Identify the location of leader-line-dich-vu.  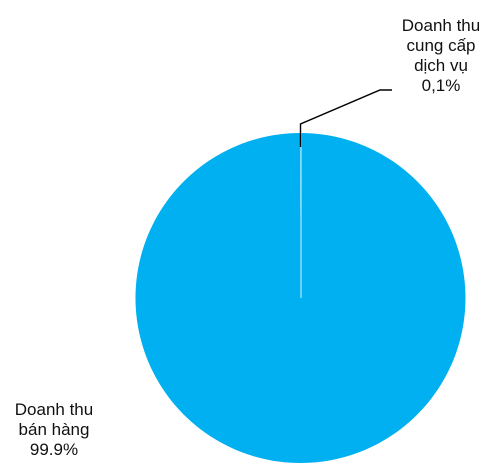
(345, 118).